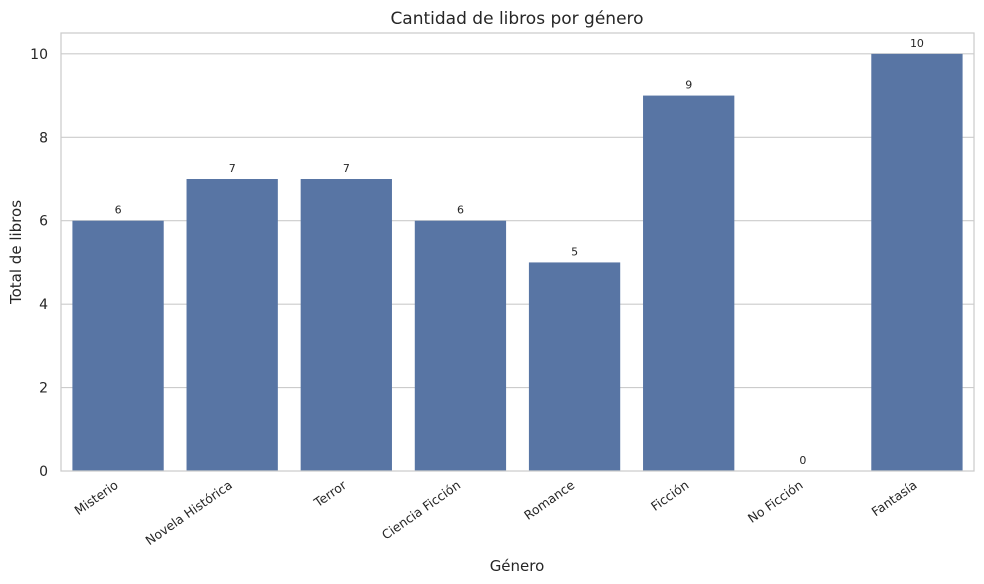 This screenshot has width=984, height=584. I want to click on y-tick-label: 2, so click(43, 389).